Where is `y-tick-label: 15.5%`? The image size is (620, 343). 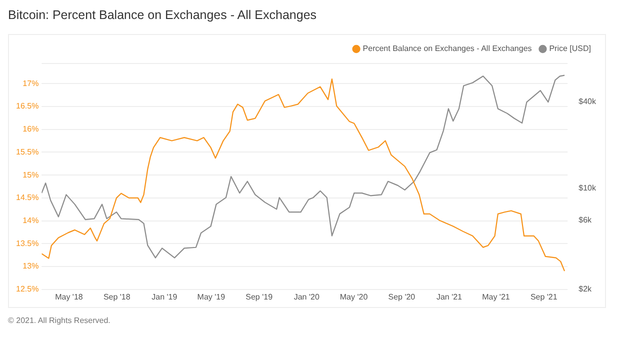 y-tick-label: 15.5% is located at coordinates (27, 151).